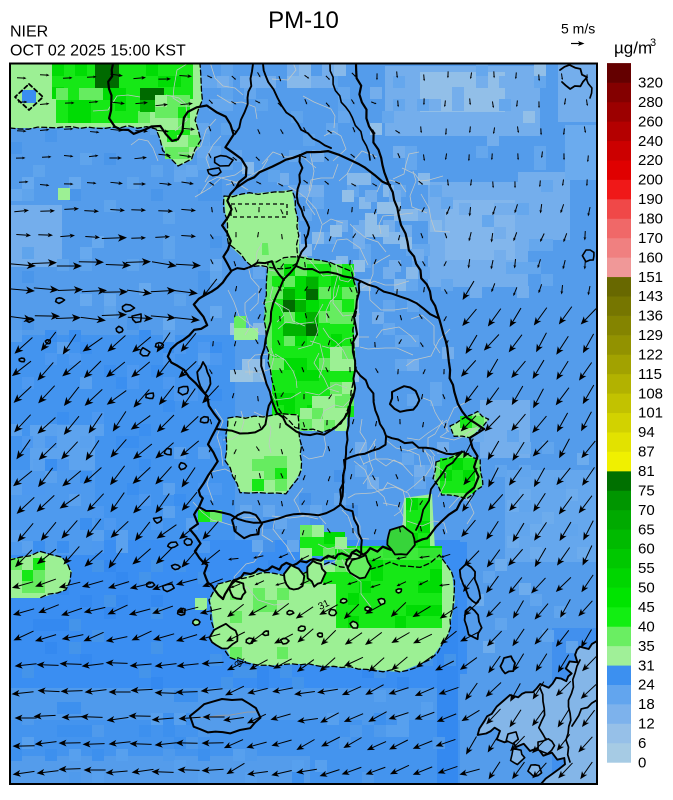 The image size is (673, 800). What do you see at coordinates (650, 199) in the screenshot?
I see `svg-text: 190` at bounding box center [650, 199].